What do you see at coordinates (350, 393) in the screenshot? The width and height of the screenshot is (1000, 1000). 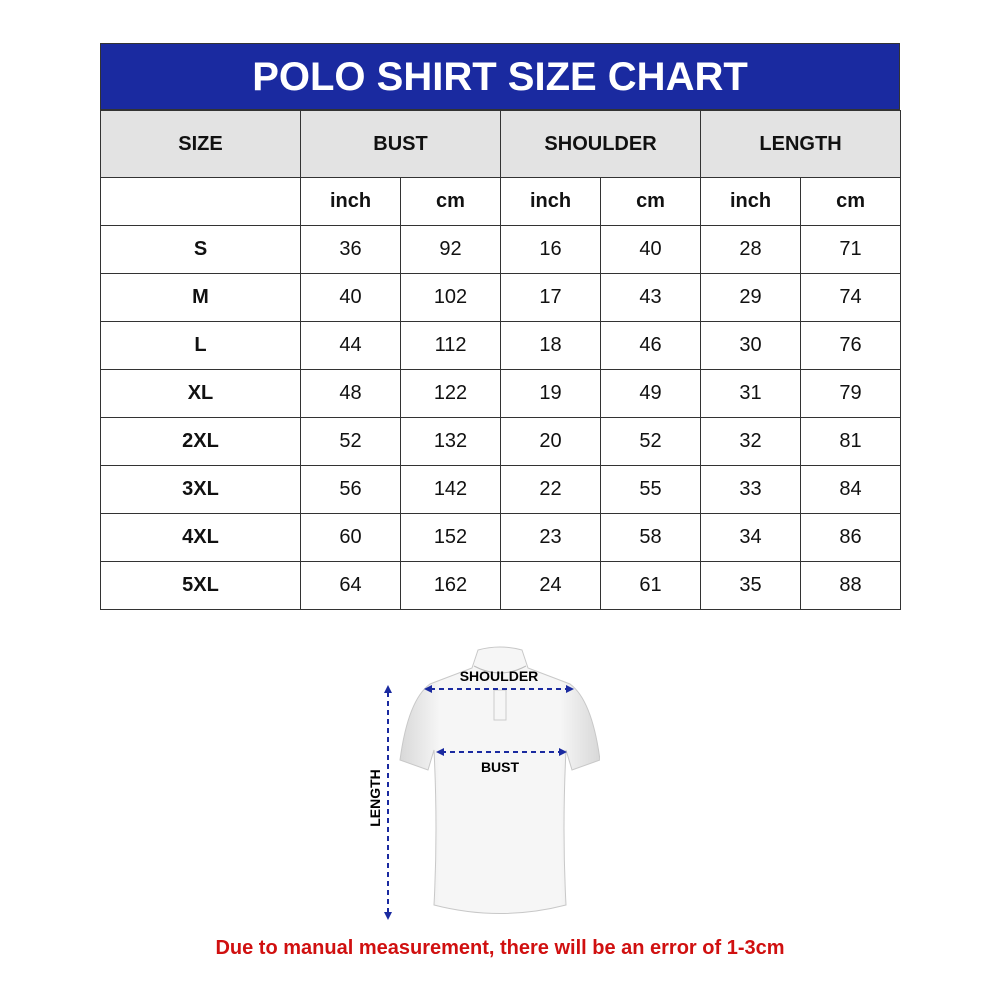 I see `value-cell: 48` at bounding box center [350, 393].